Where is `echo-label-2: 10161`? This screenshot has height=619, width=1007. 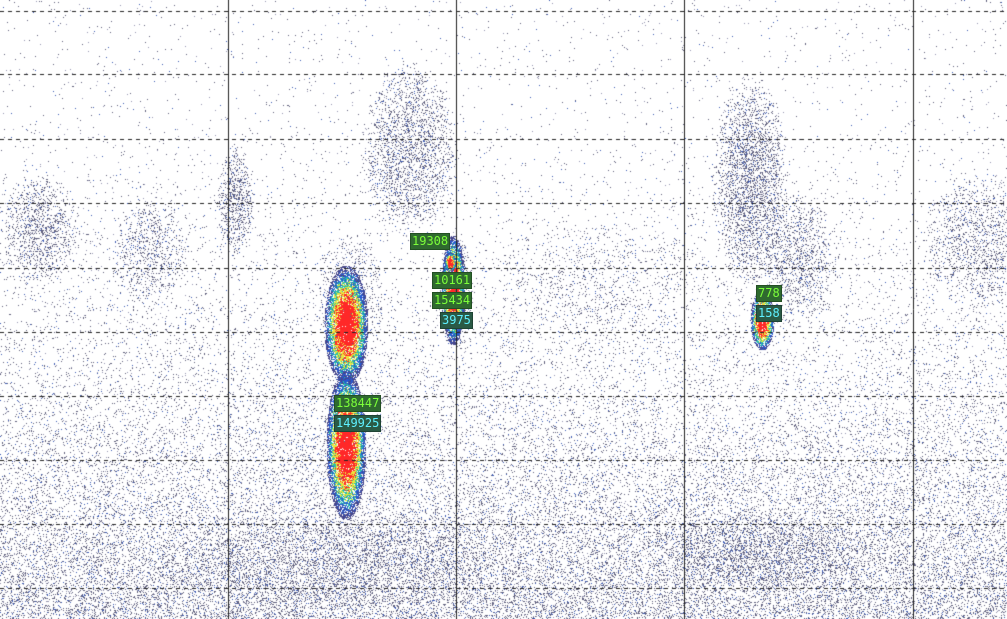 echo-label-2: 10161 is located at coordinates (452, 280).